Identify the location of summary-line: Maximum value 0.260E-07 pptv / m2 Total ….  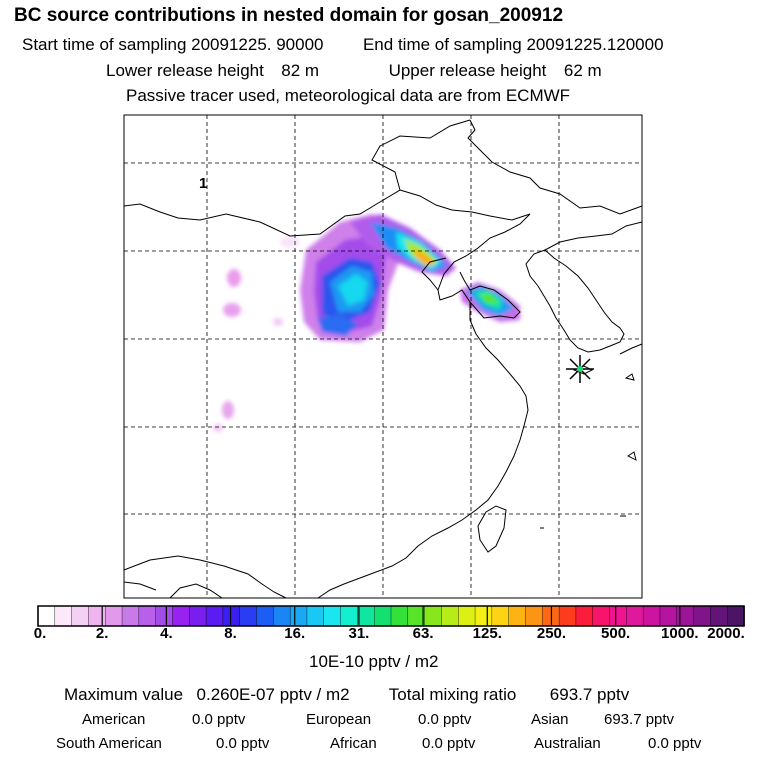
(346, 695).